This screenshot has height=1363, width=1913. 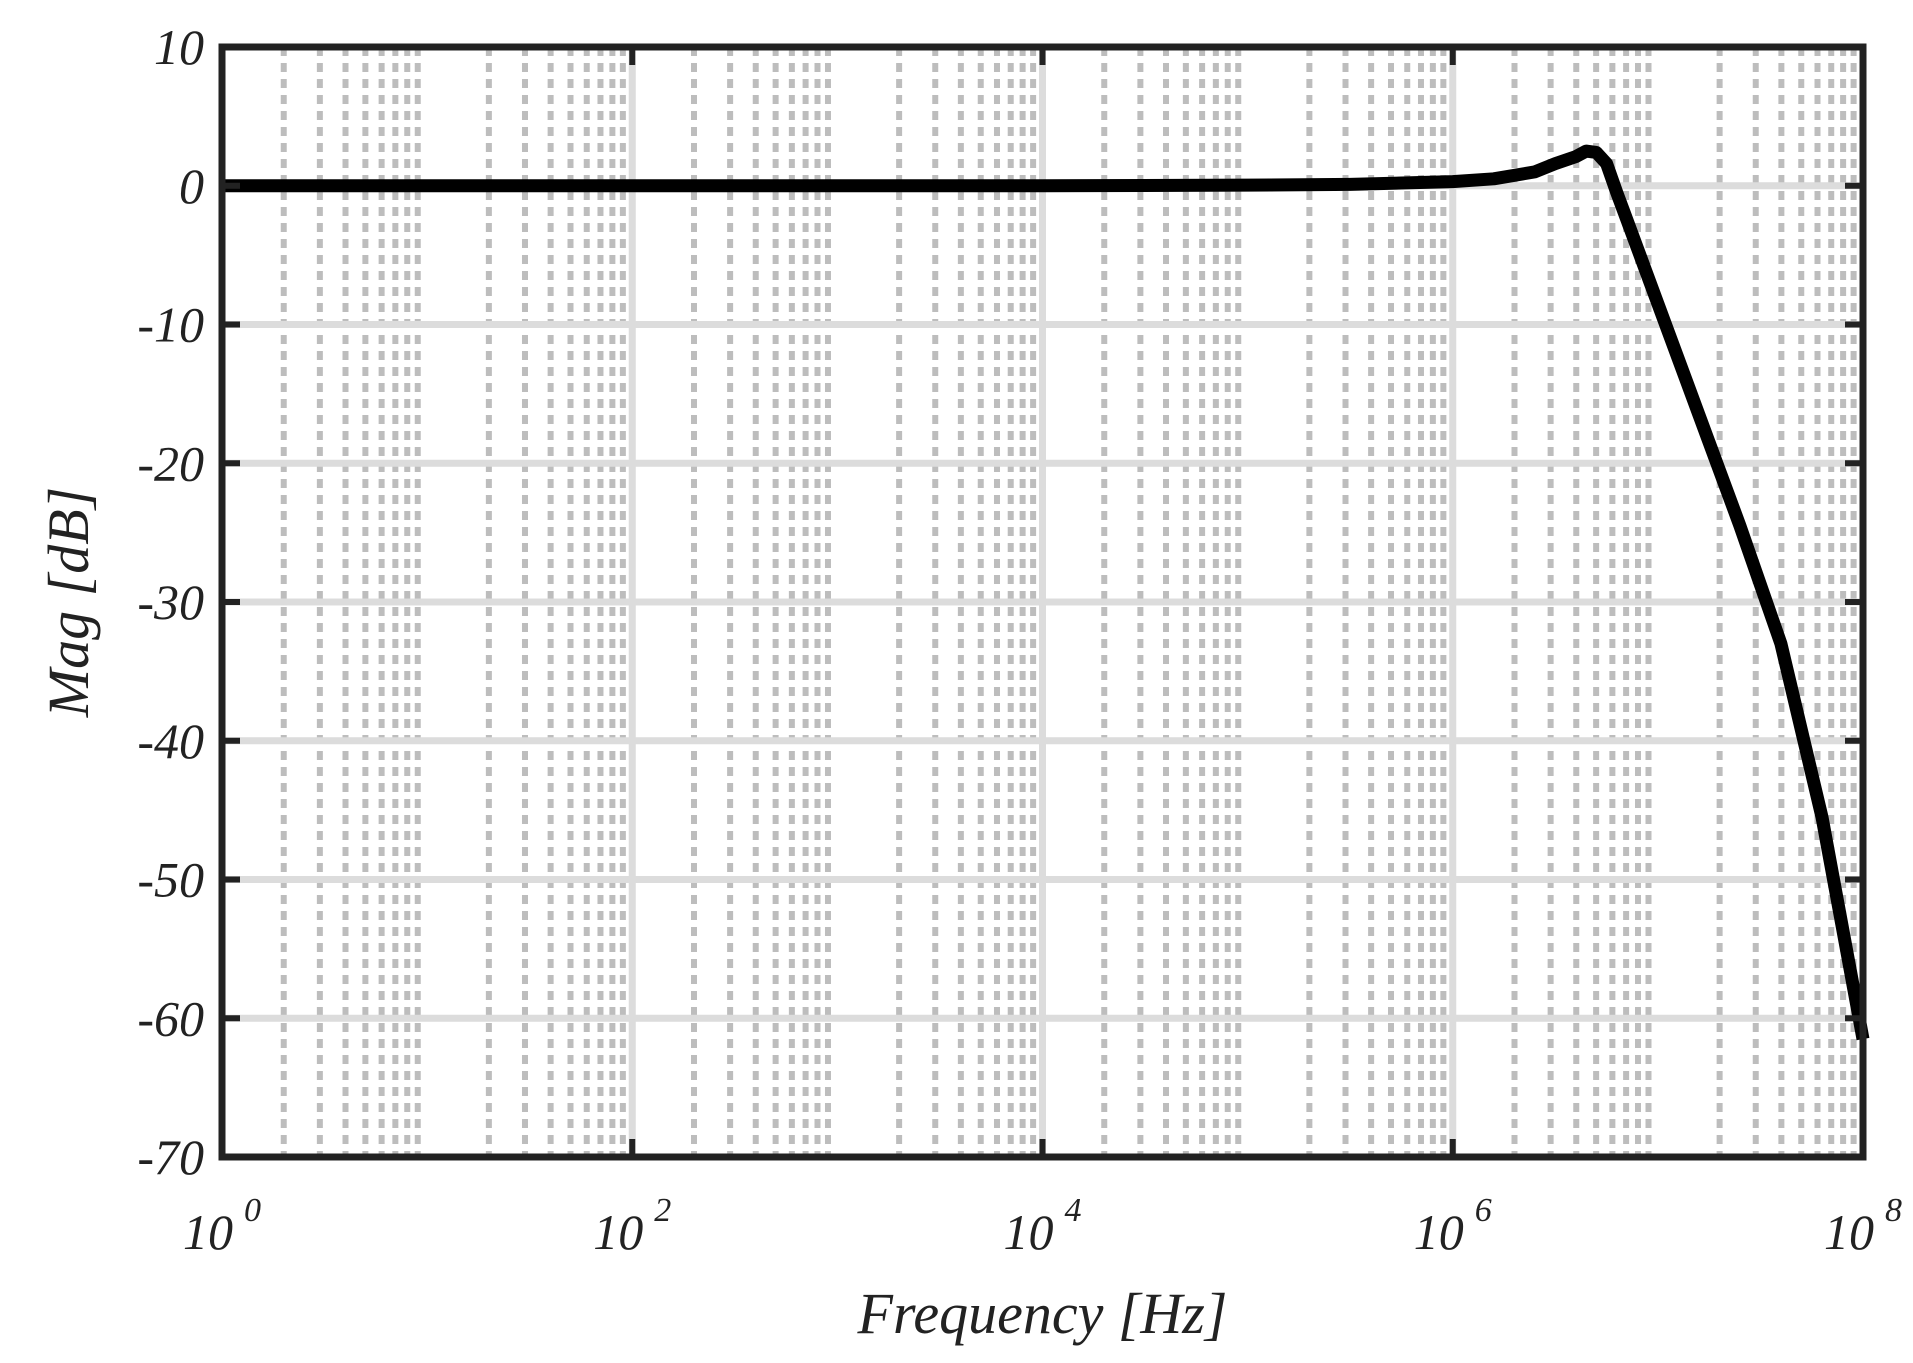 I want to click on x-axis-label: Frequency [Hz], so click(x=1042, y=1313).